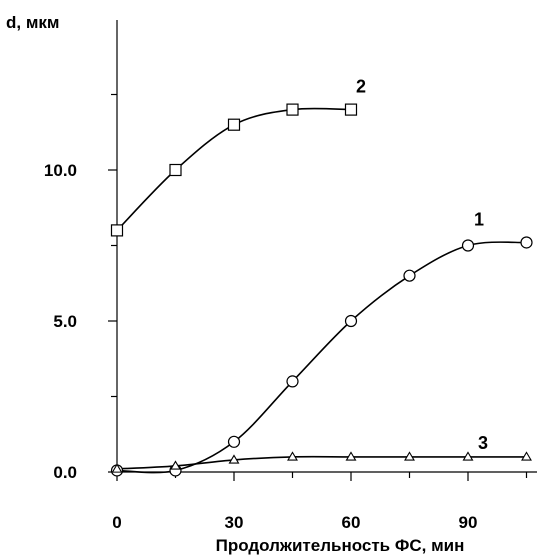 This screenshot has height=557, width=557. What do you see at coordinates (65, 321) in the screenshot?
I see `y-tick-label: 5.0` at bounding box center [65, 321].